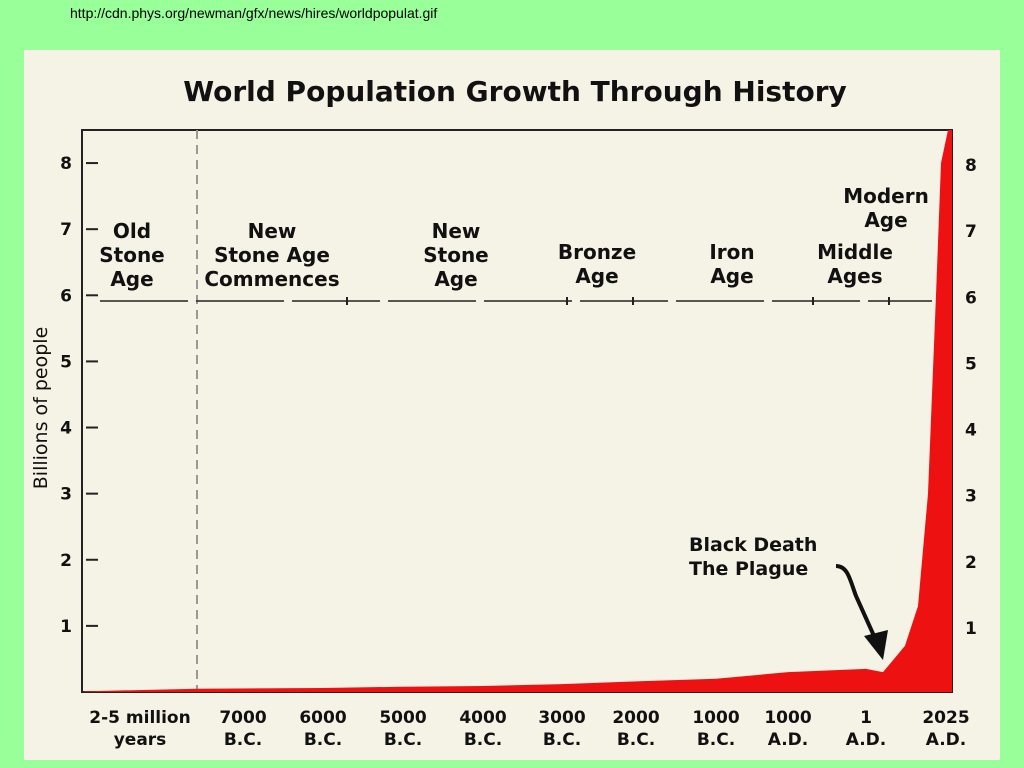  Describe the element at coordinates (66, 429) in the screenshot. I see `y-tick-label-left: 4` at that location.